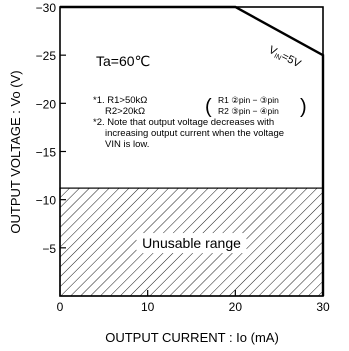  What do you see at coordinates (123, 61) in the screenshot?
I see `condition-label: Ta=60℃` at bounding box center [123, 61].